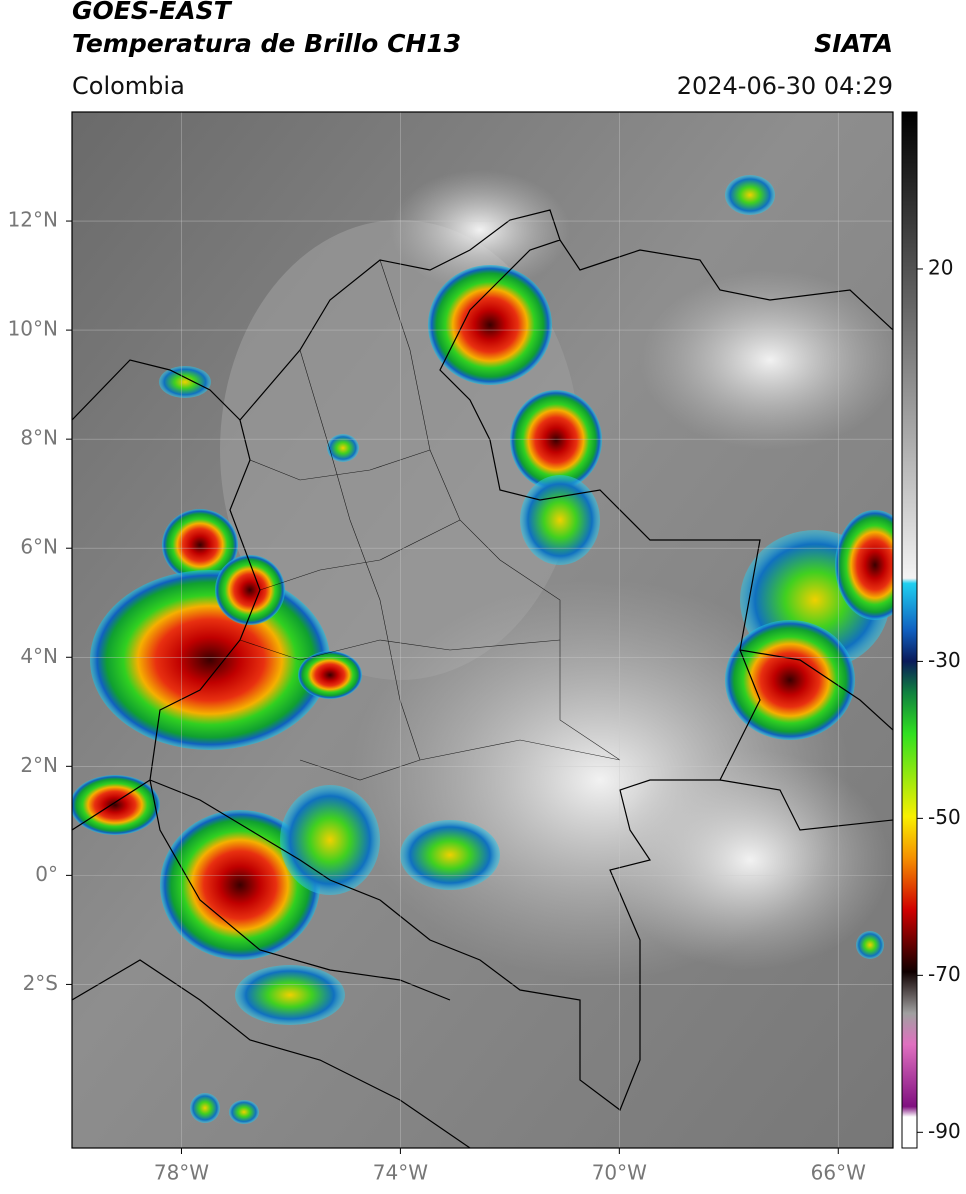 The width and height of the screenshot is (966, 1194). Describe the element at coordinates (181, 1173) in the screenshot. I see `x-tick-label: 78°W` at that location.